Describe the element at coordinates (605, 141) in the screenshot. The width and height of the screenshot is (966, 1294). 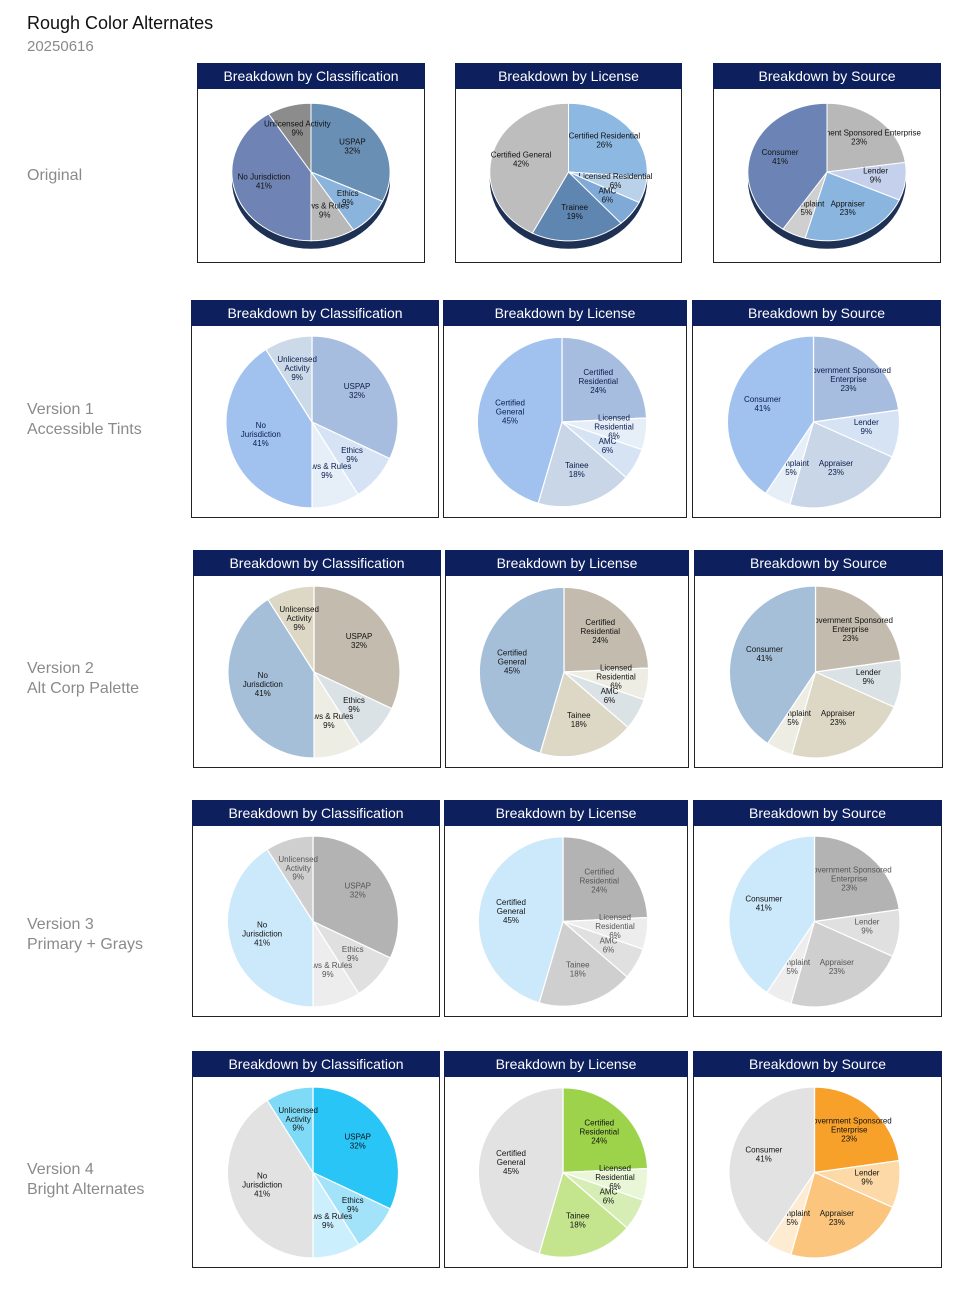
I see `pie-label-certified-residential: Certified Residential 26%` at that location.